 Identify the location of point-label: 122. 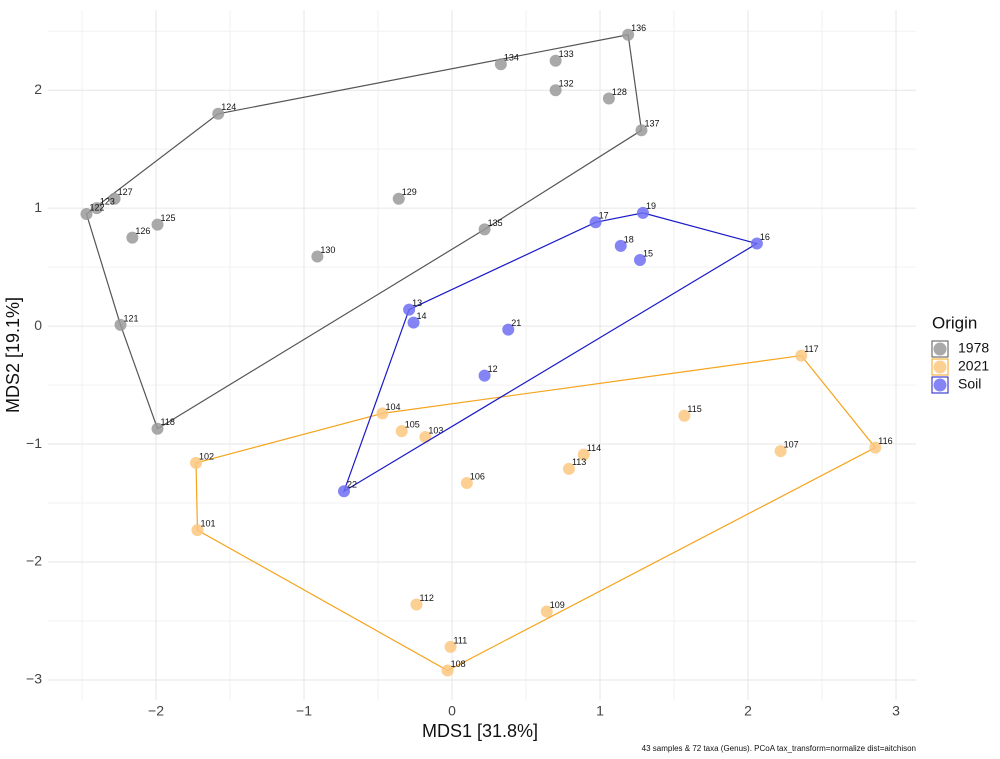
(96, 207).